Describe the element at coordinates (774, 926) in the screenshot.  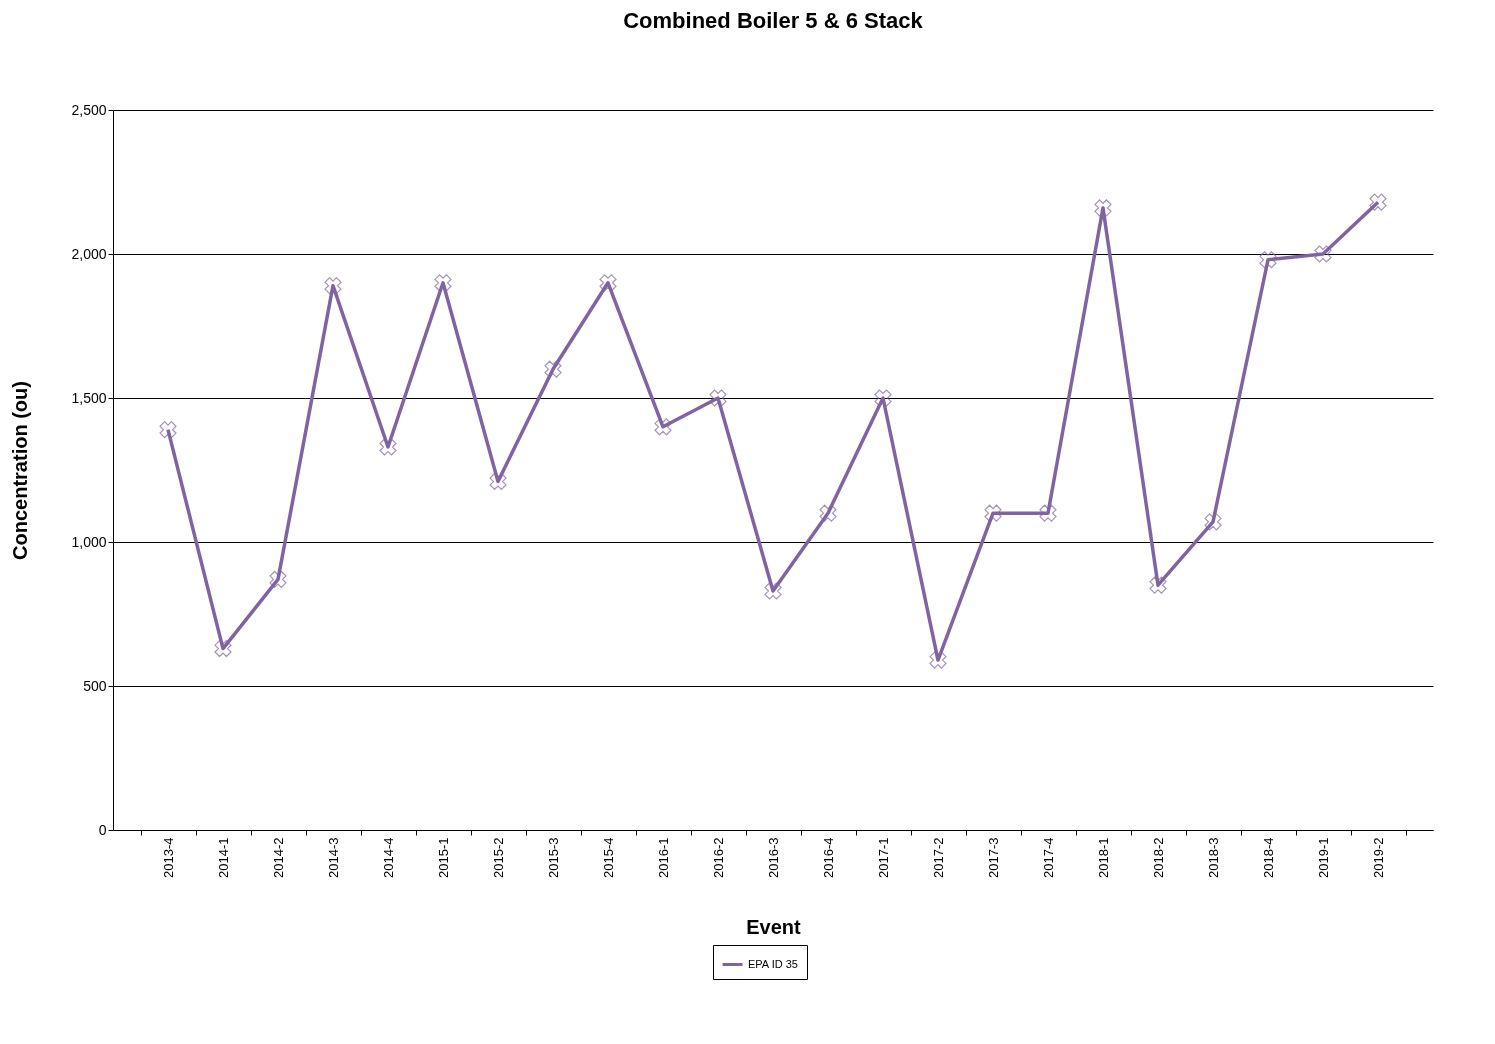
I see `x-axis-title: Event` at that location.